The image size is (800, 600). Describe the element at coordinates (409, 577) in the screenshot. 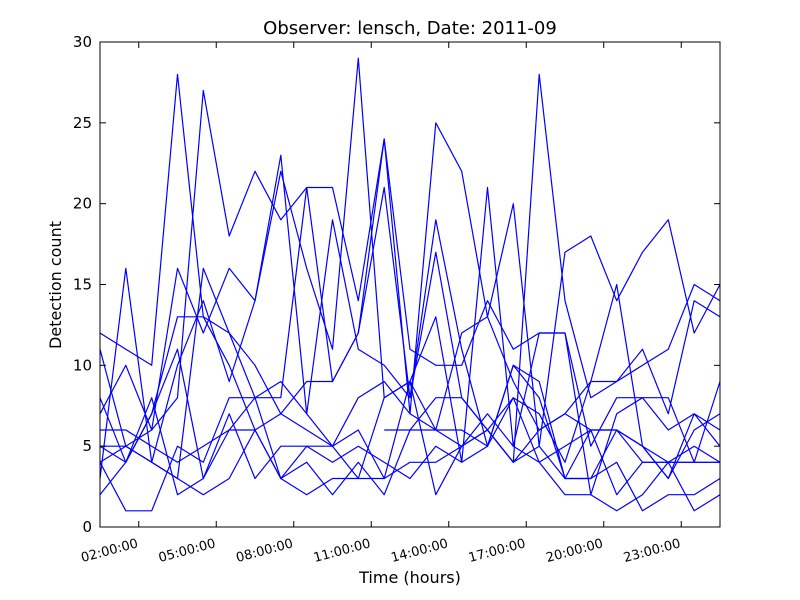

I see `x-axis-label: Time (hours)` at that location.